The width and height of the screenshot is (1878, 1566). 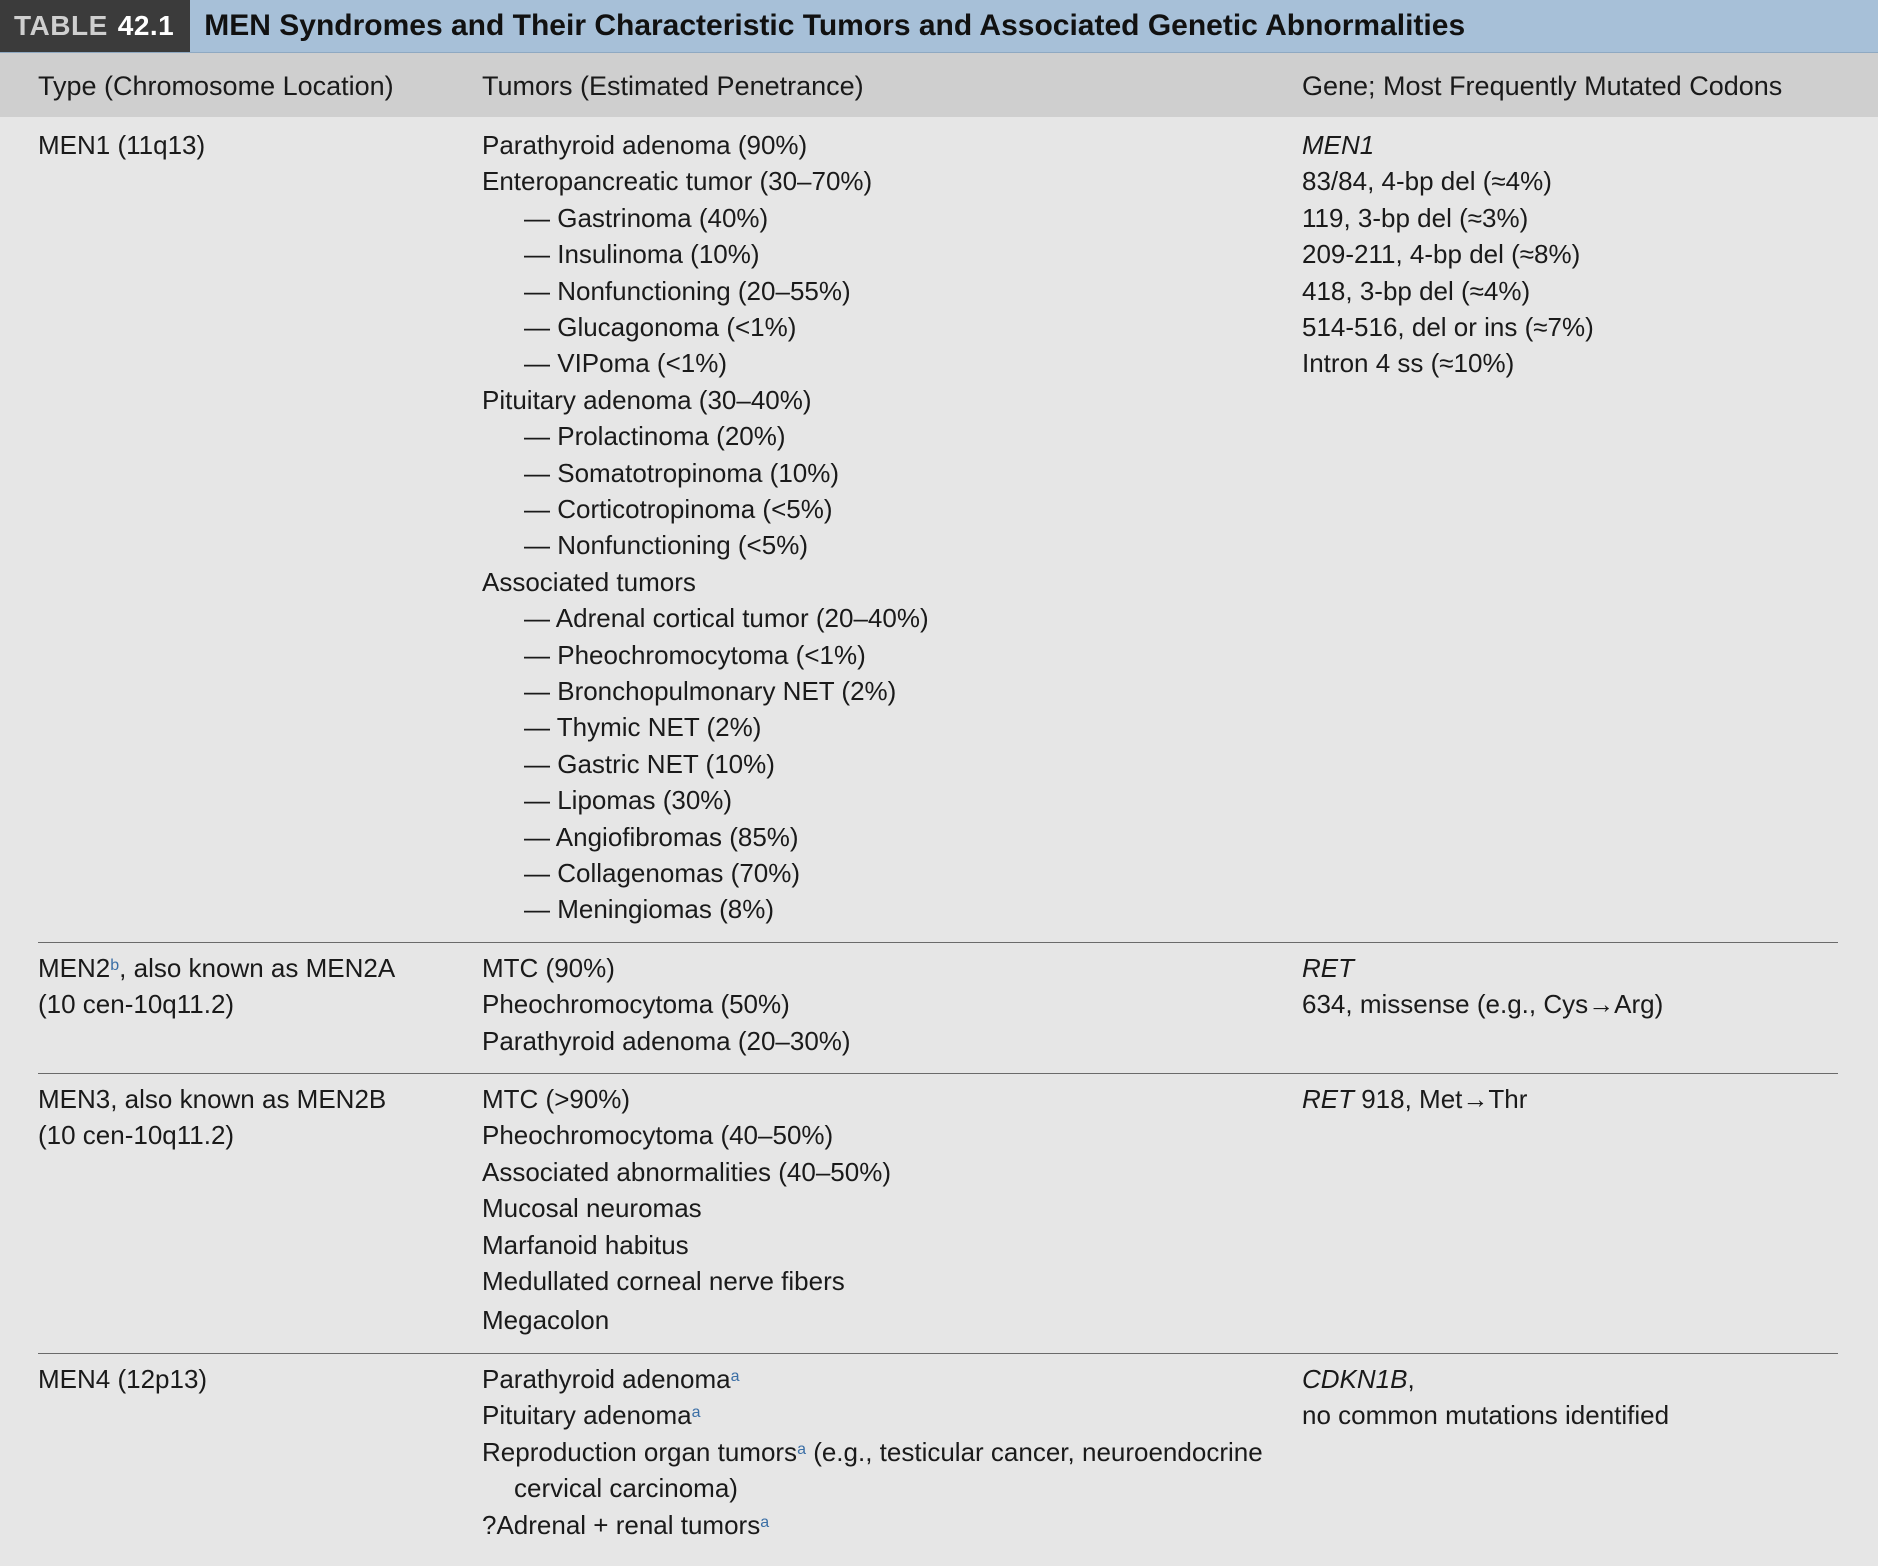 I want to click on men1-tumor: — VIPoma (<1%), so click(x=626, y=363).